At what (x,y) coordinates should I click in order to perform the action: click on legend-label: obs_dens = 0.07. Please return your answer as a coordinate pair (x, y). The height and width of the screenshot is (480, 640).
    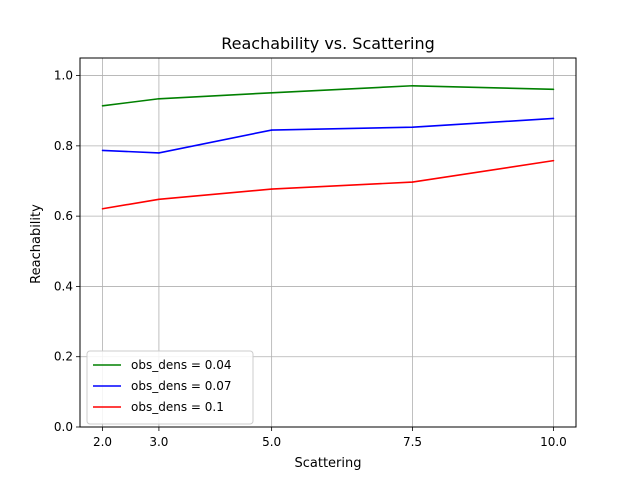
    Looking at the image, I should click on (181, 386).